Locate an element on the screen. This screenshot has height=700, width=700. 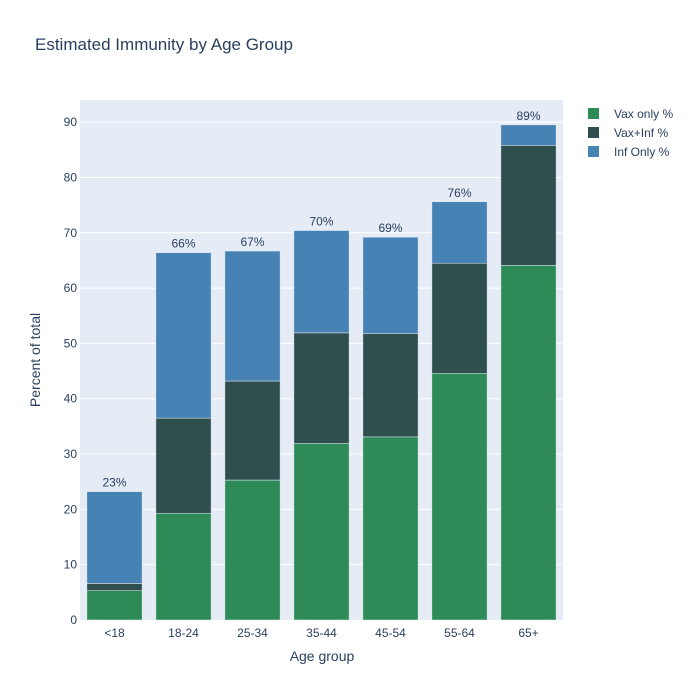
y-tick-label: 60 is located at coordinates (71, 288).